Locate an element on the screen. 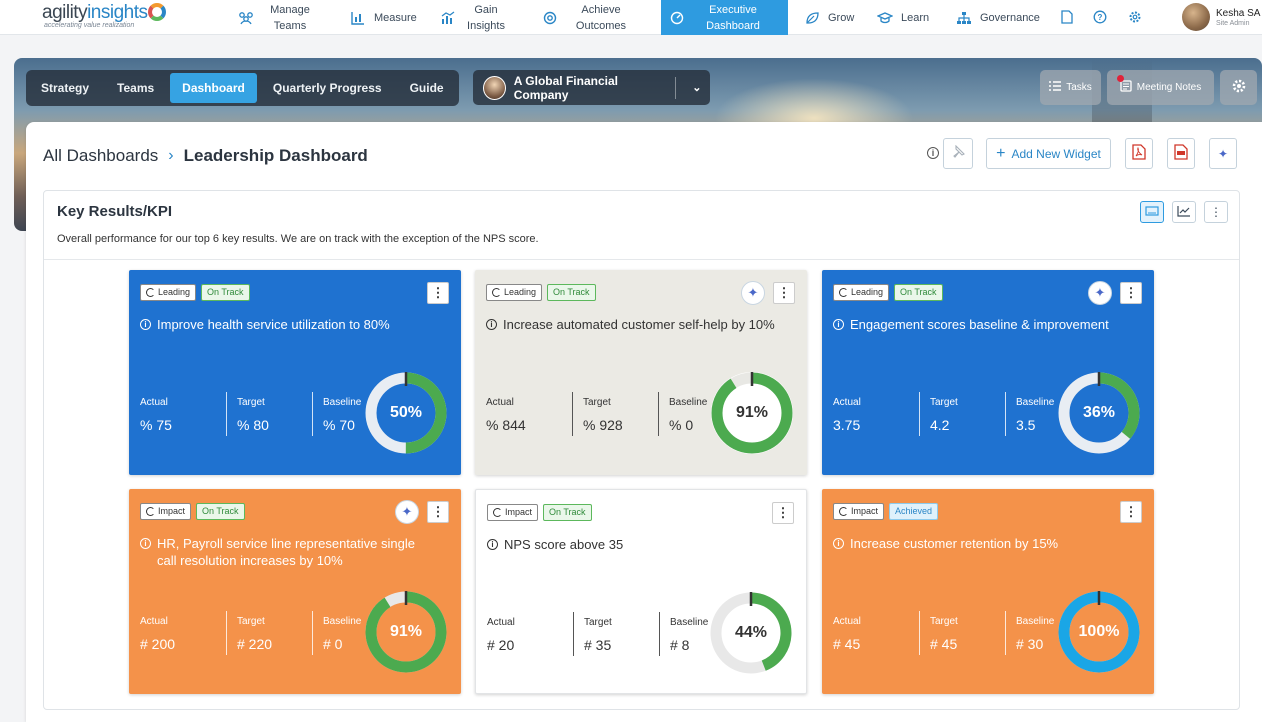 This screenshot has height=722, width=1262. tile-badges: Impact On Track is located at coordinates (192, 511).